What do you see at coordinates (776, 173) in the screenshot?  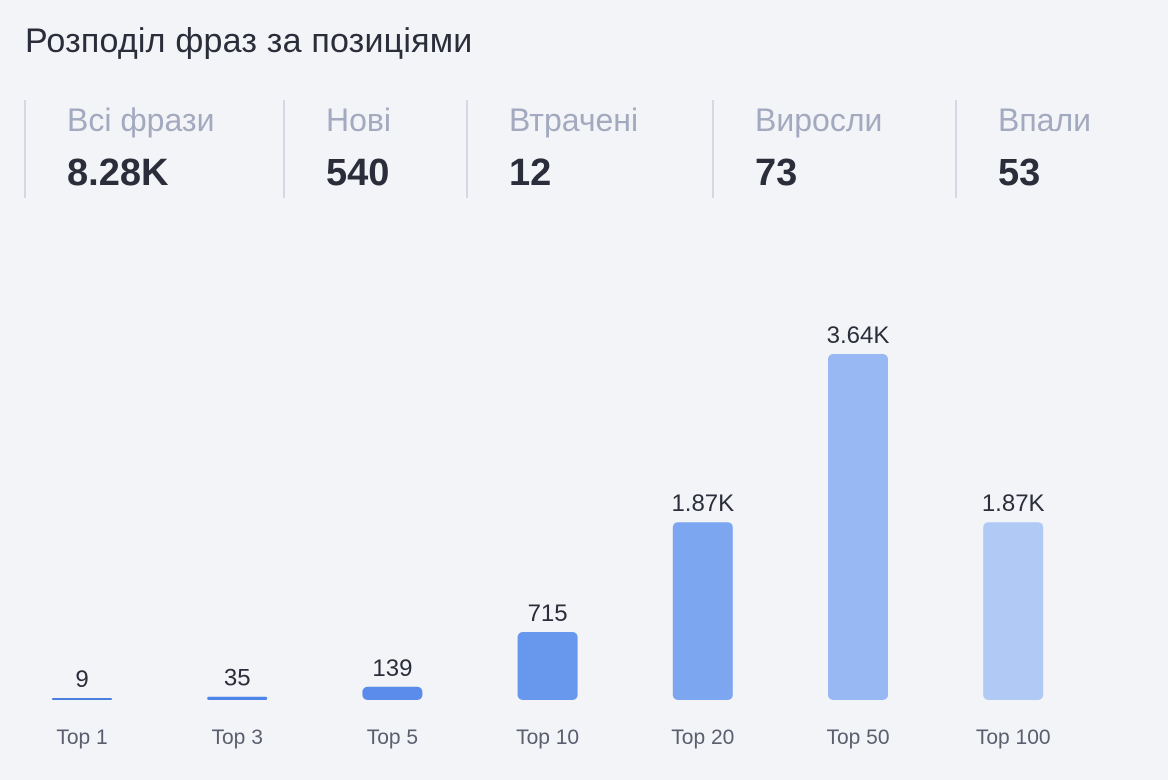 I see `stat-value: 73` at bounding box center [776, 173].